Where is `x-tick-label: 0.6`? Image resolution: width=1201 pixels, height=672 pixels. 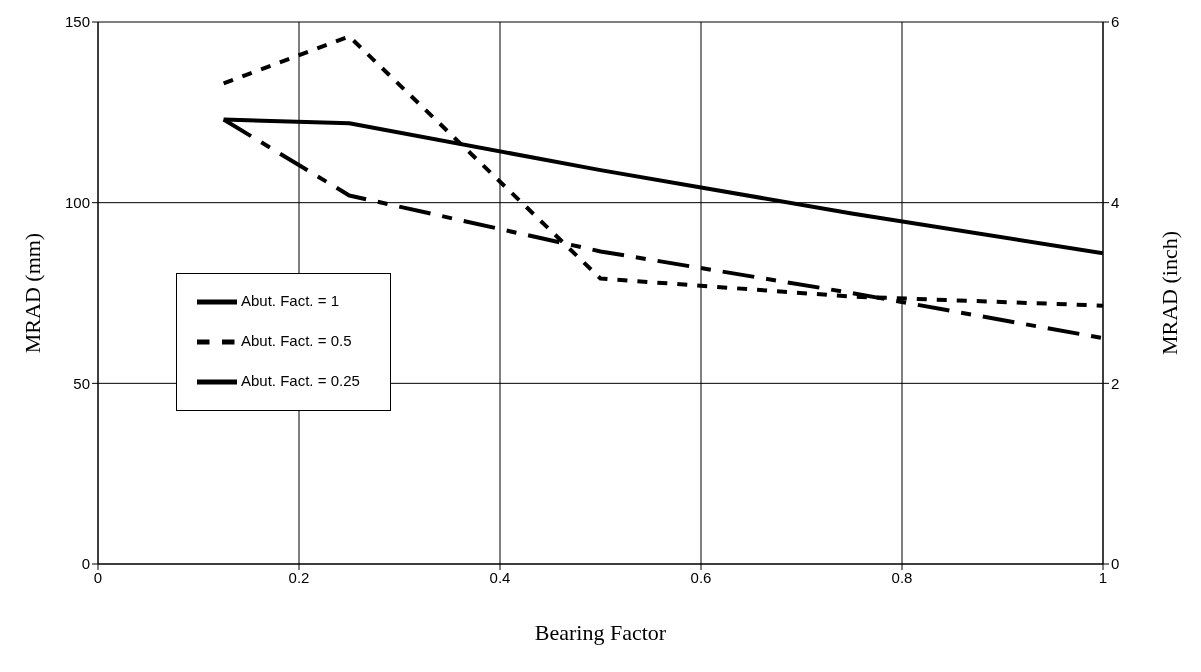
x-tick-label: 0.6 is located at coordinates (701, 577).